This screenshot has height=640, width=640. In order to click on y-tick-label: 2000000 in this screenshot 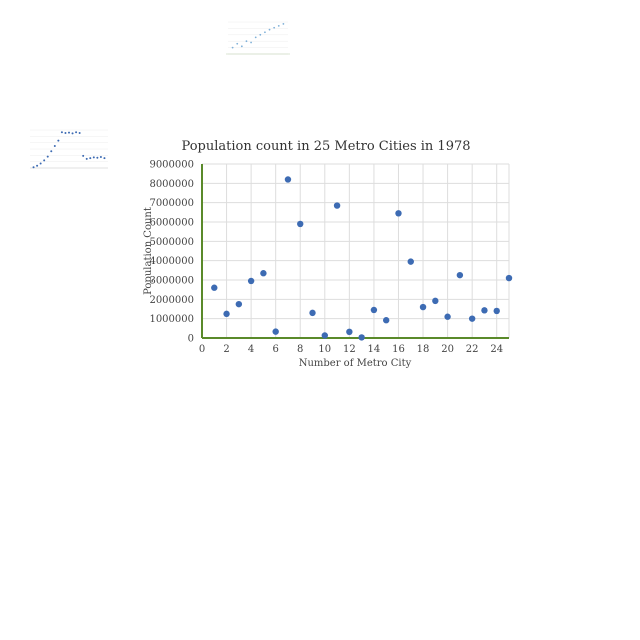, I will do `click(171, 300)`.